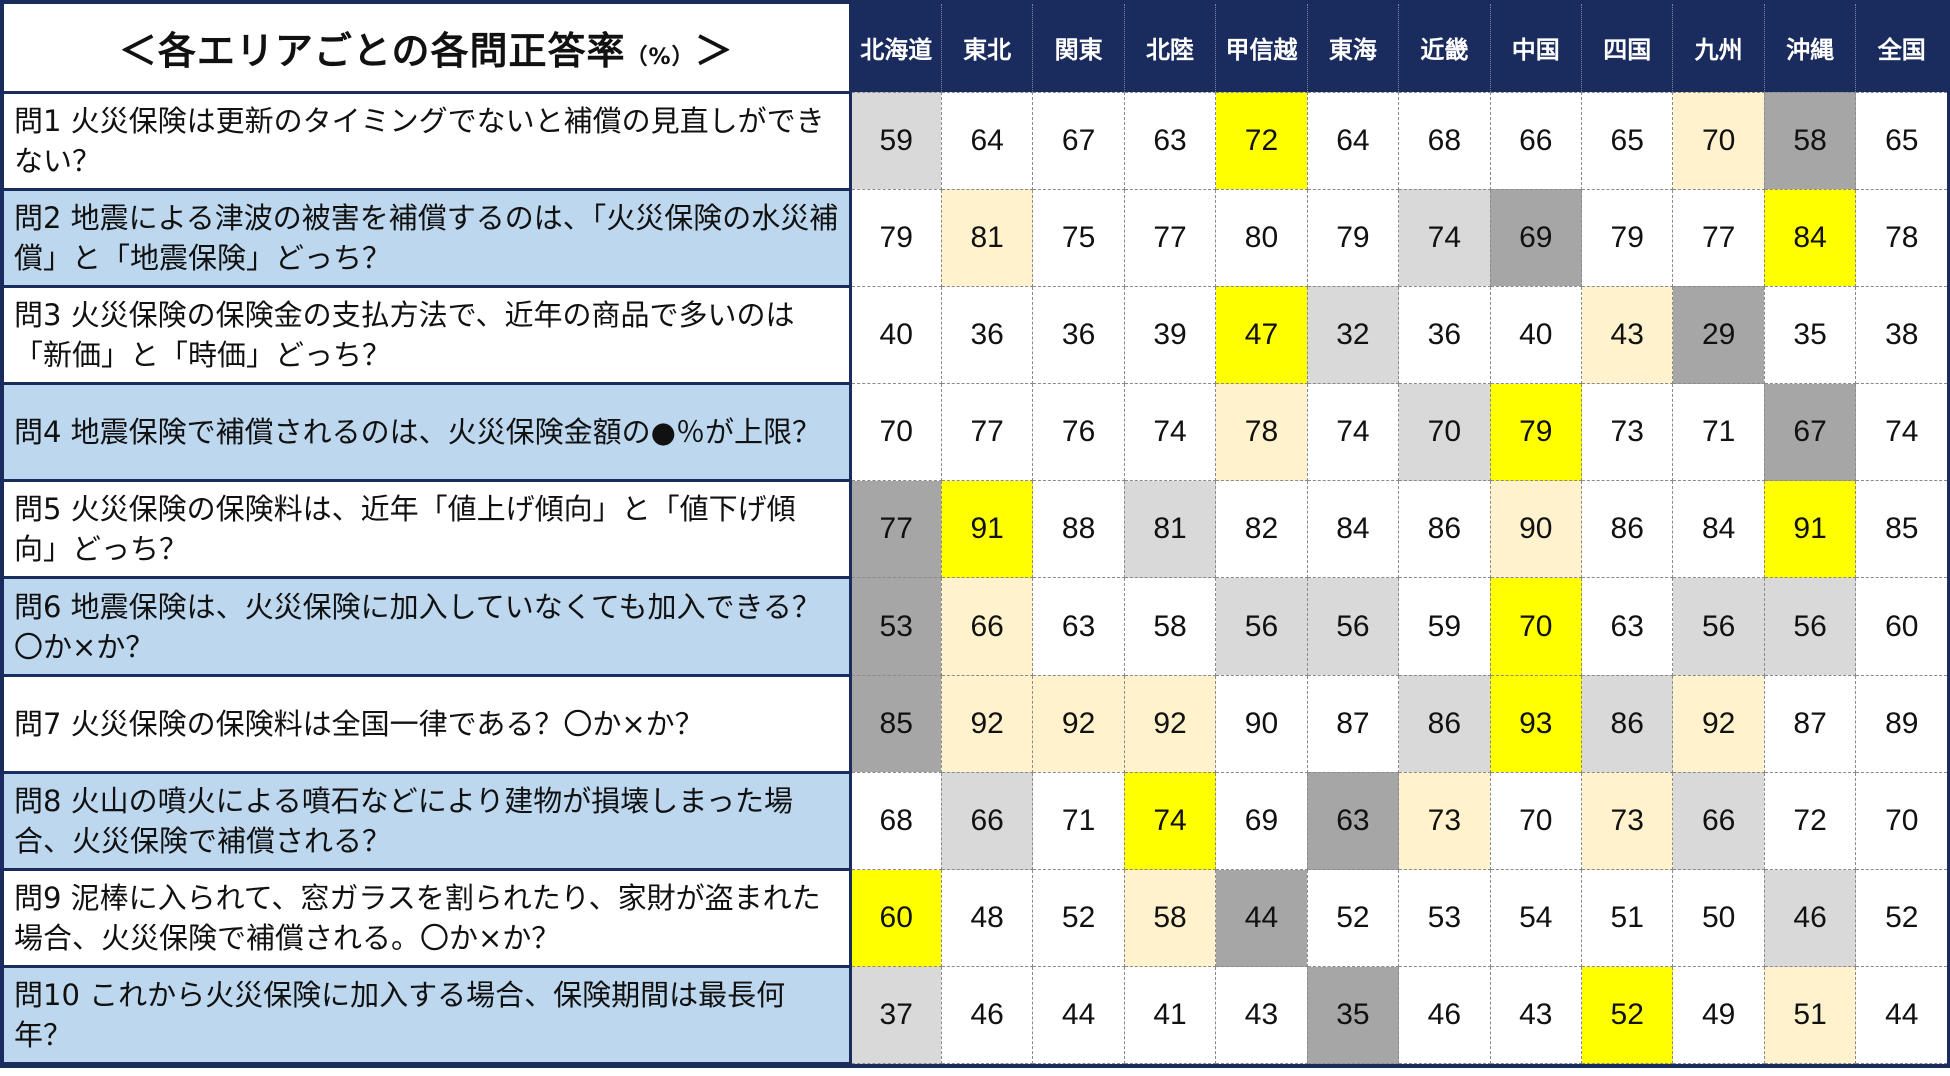 The image size is (1950, 1076). Describe the element at coordinates (1078, 237) in the screenshot. I see `value-cell: 75` at that location.